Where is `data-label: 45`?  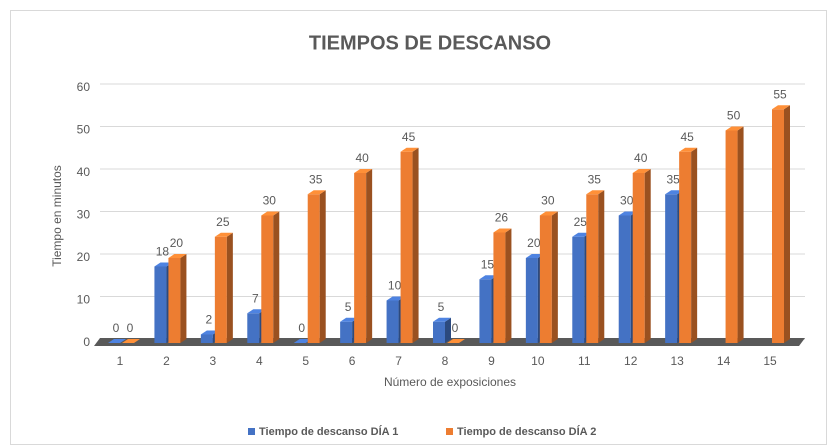
data-label: 45 is located at coordinates (687, 137).